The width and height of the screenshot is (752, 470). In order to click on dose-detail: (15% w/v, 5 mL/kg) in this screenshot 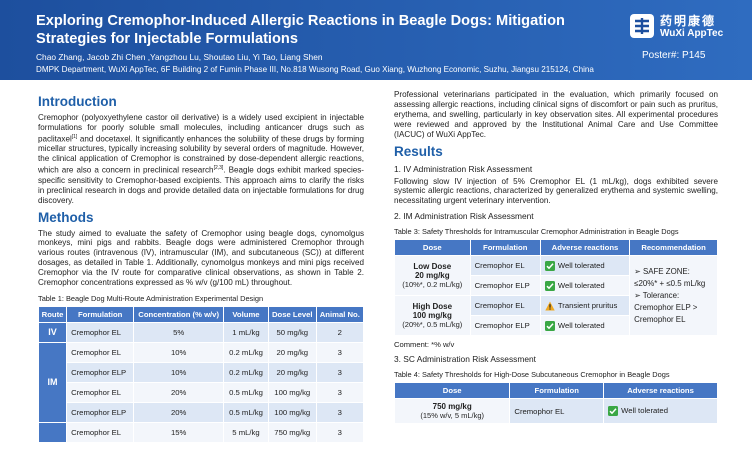, I will do `click(452, 416)`.